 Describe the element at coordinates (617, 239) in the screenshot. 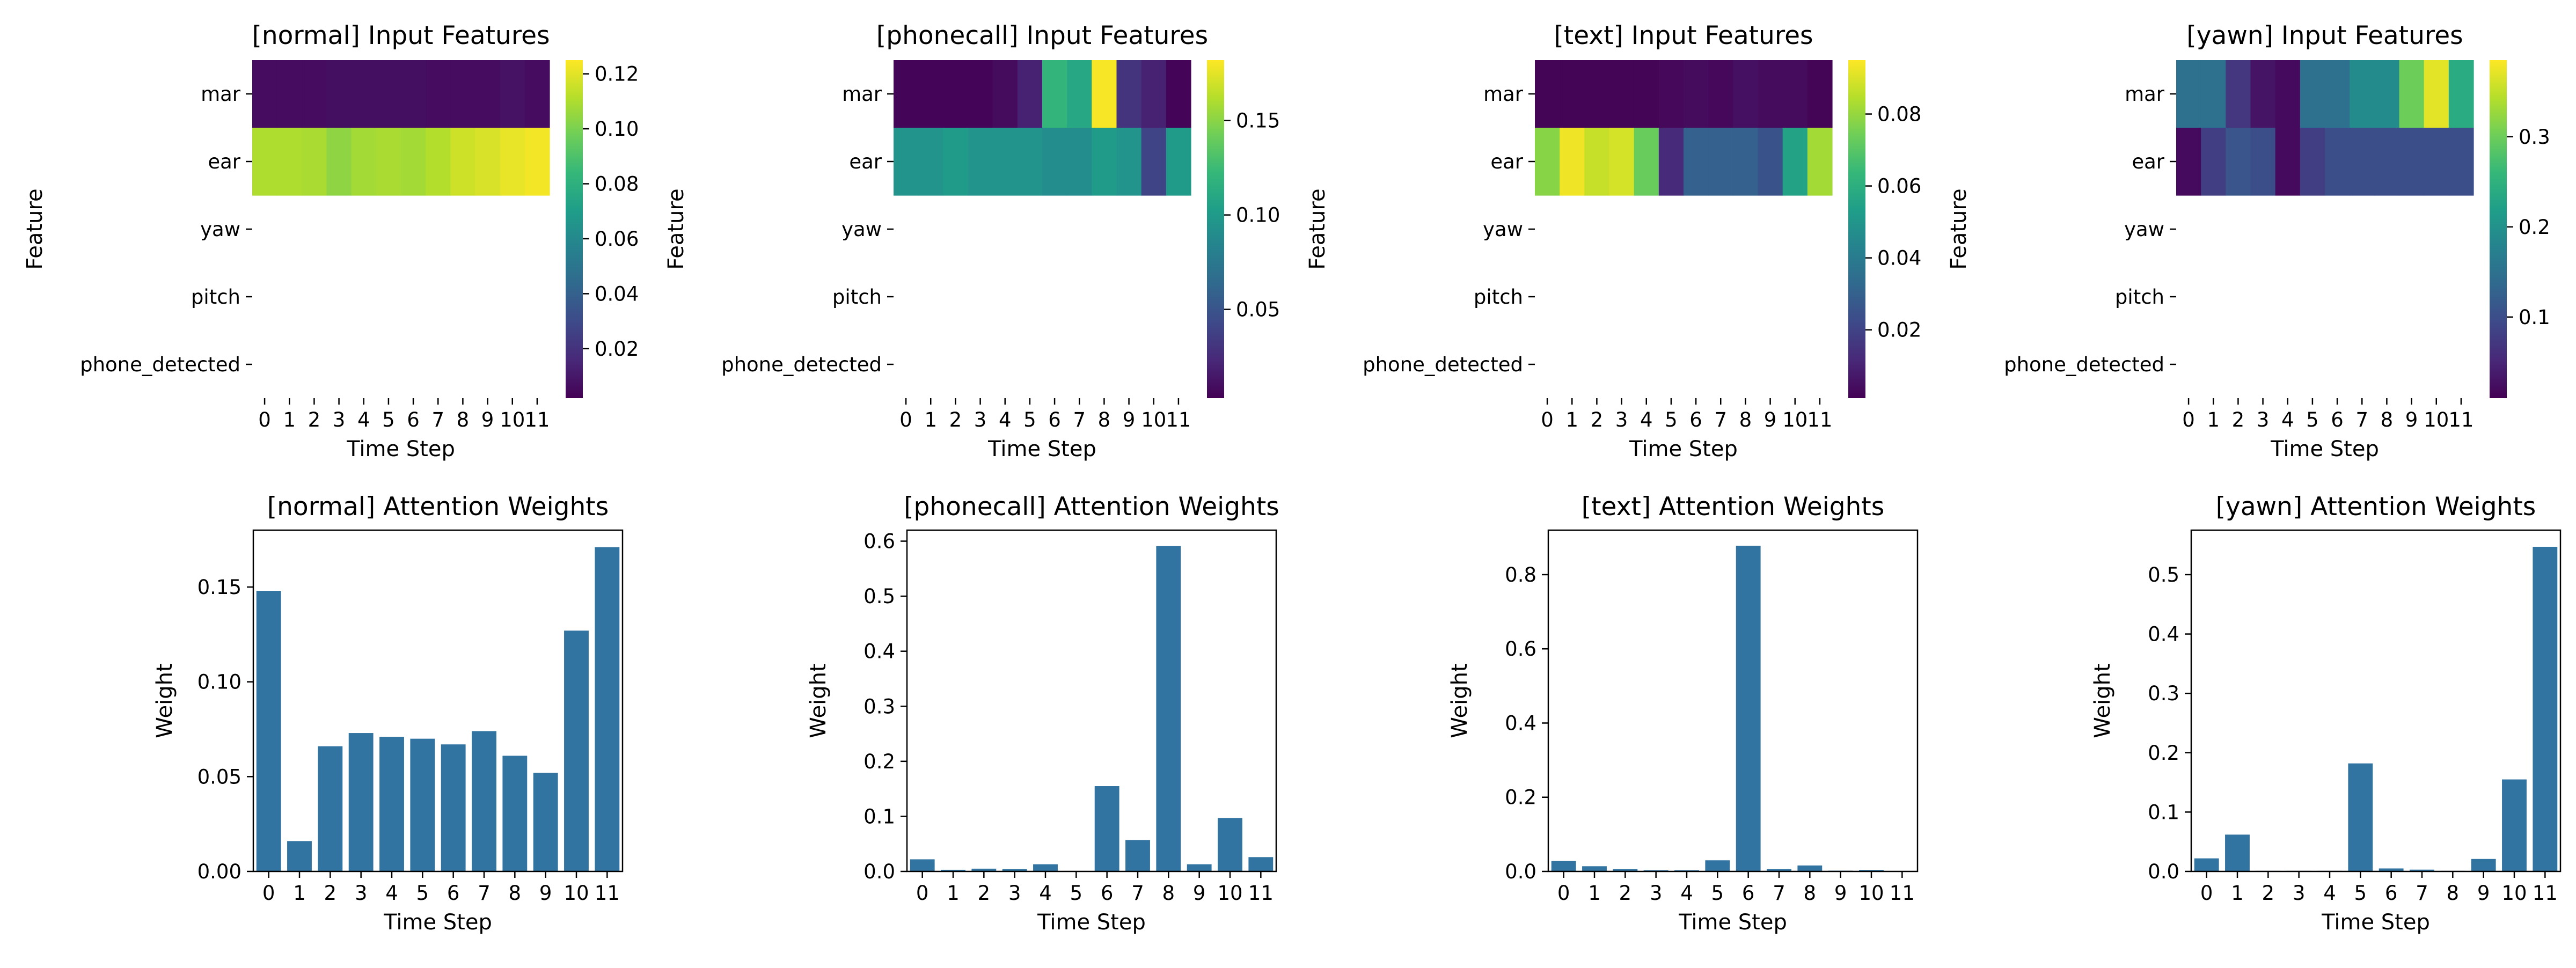

I see `colorbar-tick-label: 0.06` at that location.